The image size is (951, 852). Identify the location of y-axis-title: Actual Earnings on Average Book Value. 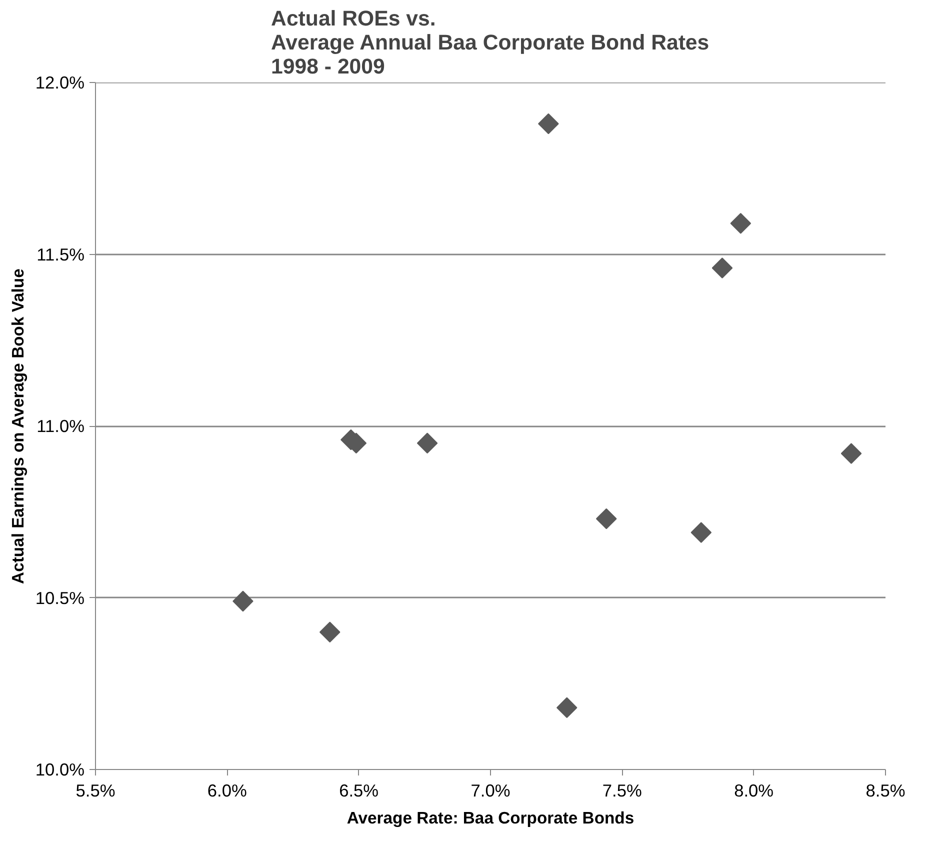
(18, 426).